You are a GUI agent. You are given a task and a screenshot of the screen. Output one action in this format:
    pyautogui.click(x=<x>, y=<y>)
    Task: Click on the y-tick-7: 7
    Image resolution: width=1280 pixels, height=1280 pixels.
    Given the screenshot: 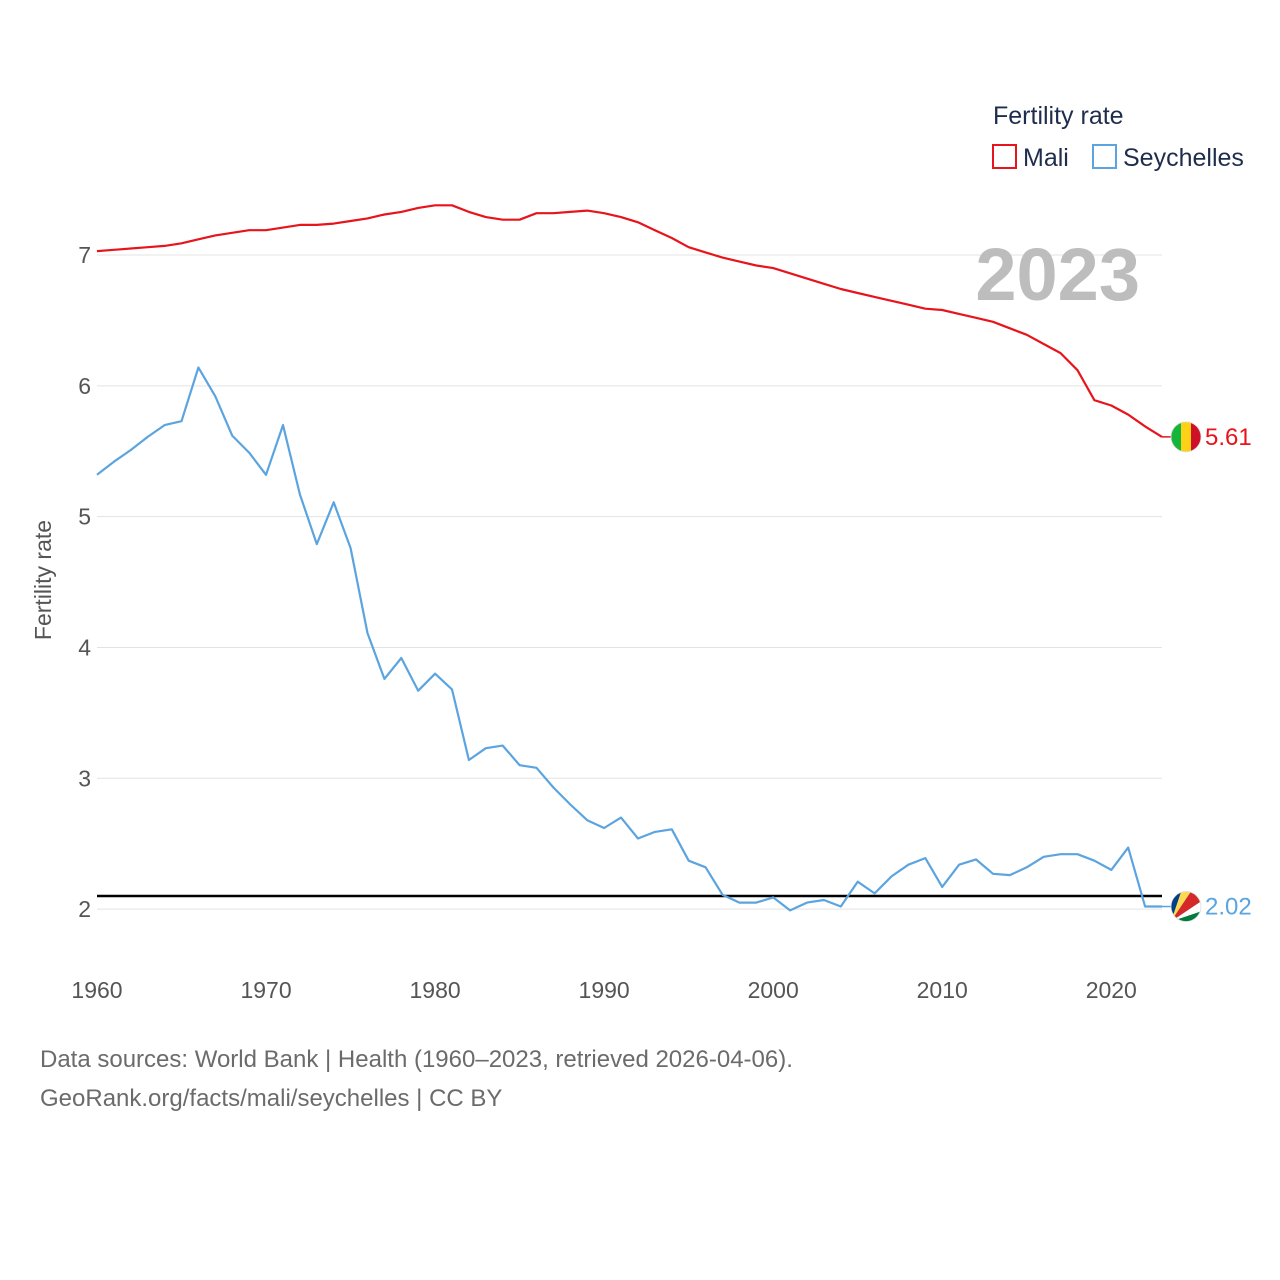 What is the action you would take?
    pyautogui.click(x=84, y=255)
    